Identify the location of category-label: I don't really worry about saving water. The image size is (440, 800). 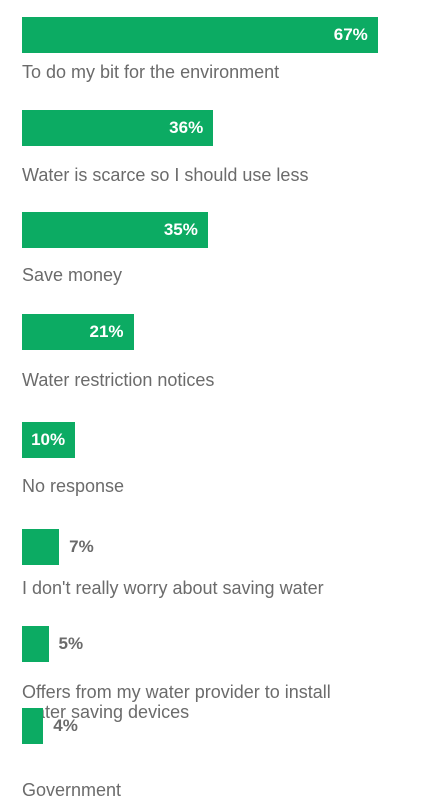
(173, 588).